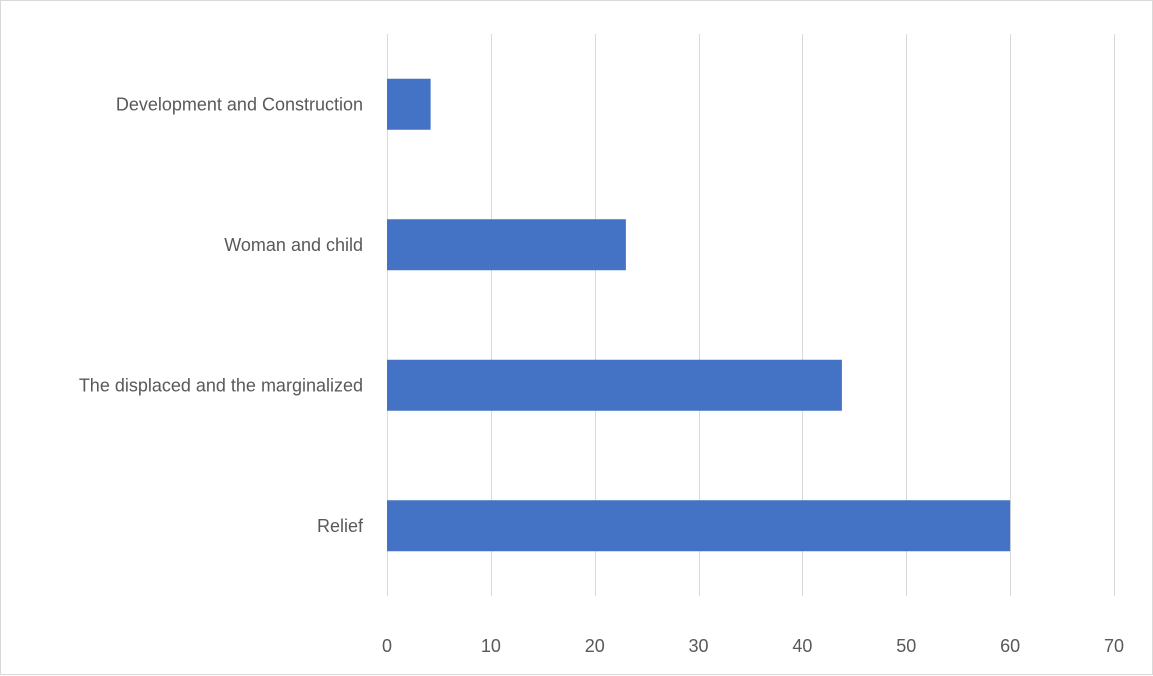 The height and width of the screenshot is (676, 1153). I want to click on bar-relief, so click(699, 526).